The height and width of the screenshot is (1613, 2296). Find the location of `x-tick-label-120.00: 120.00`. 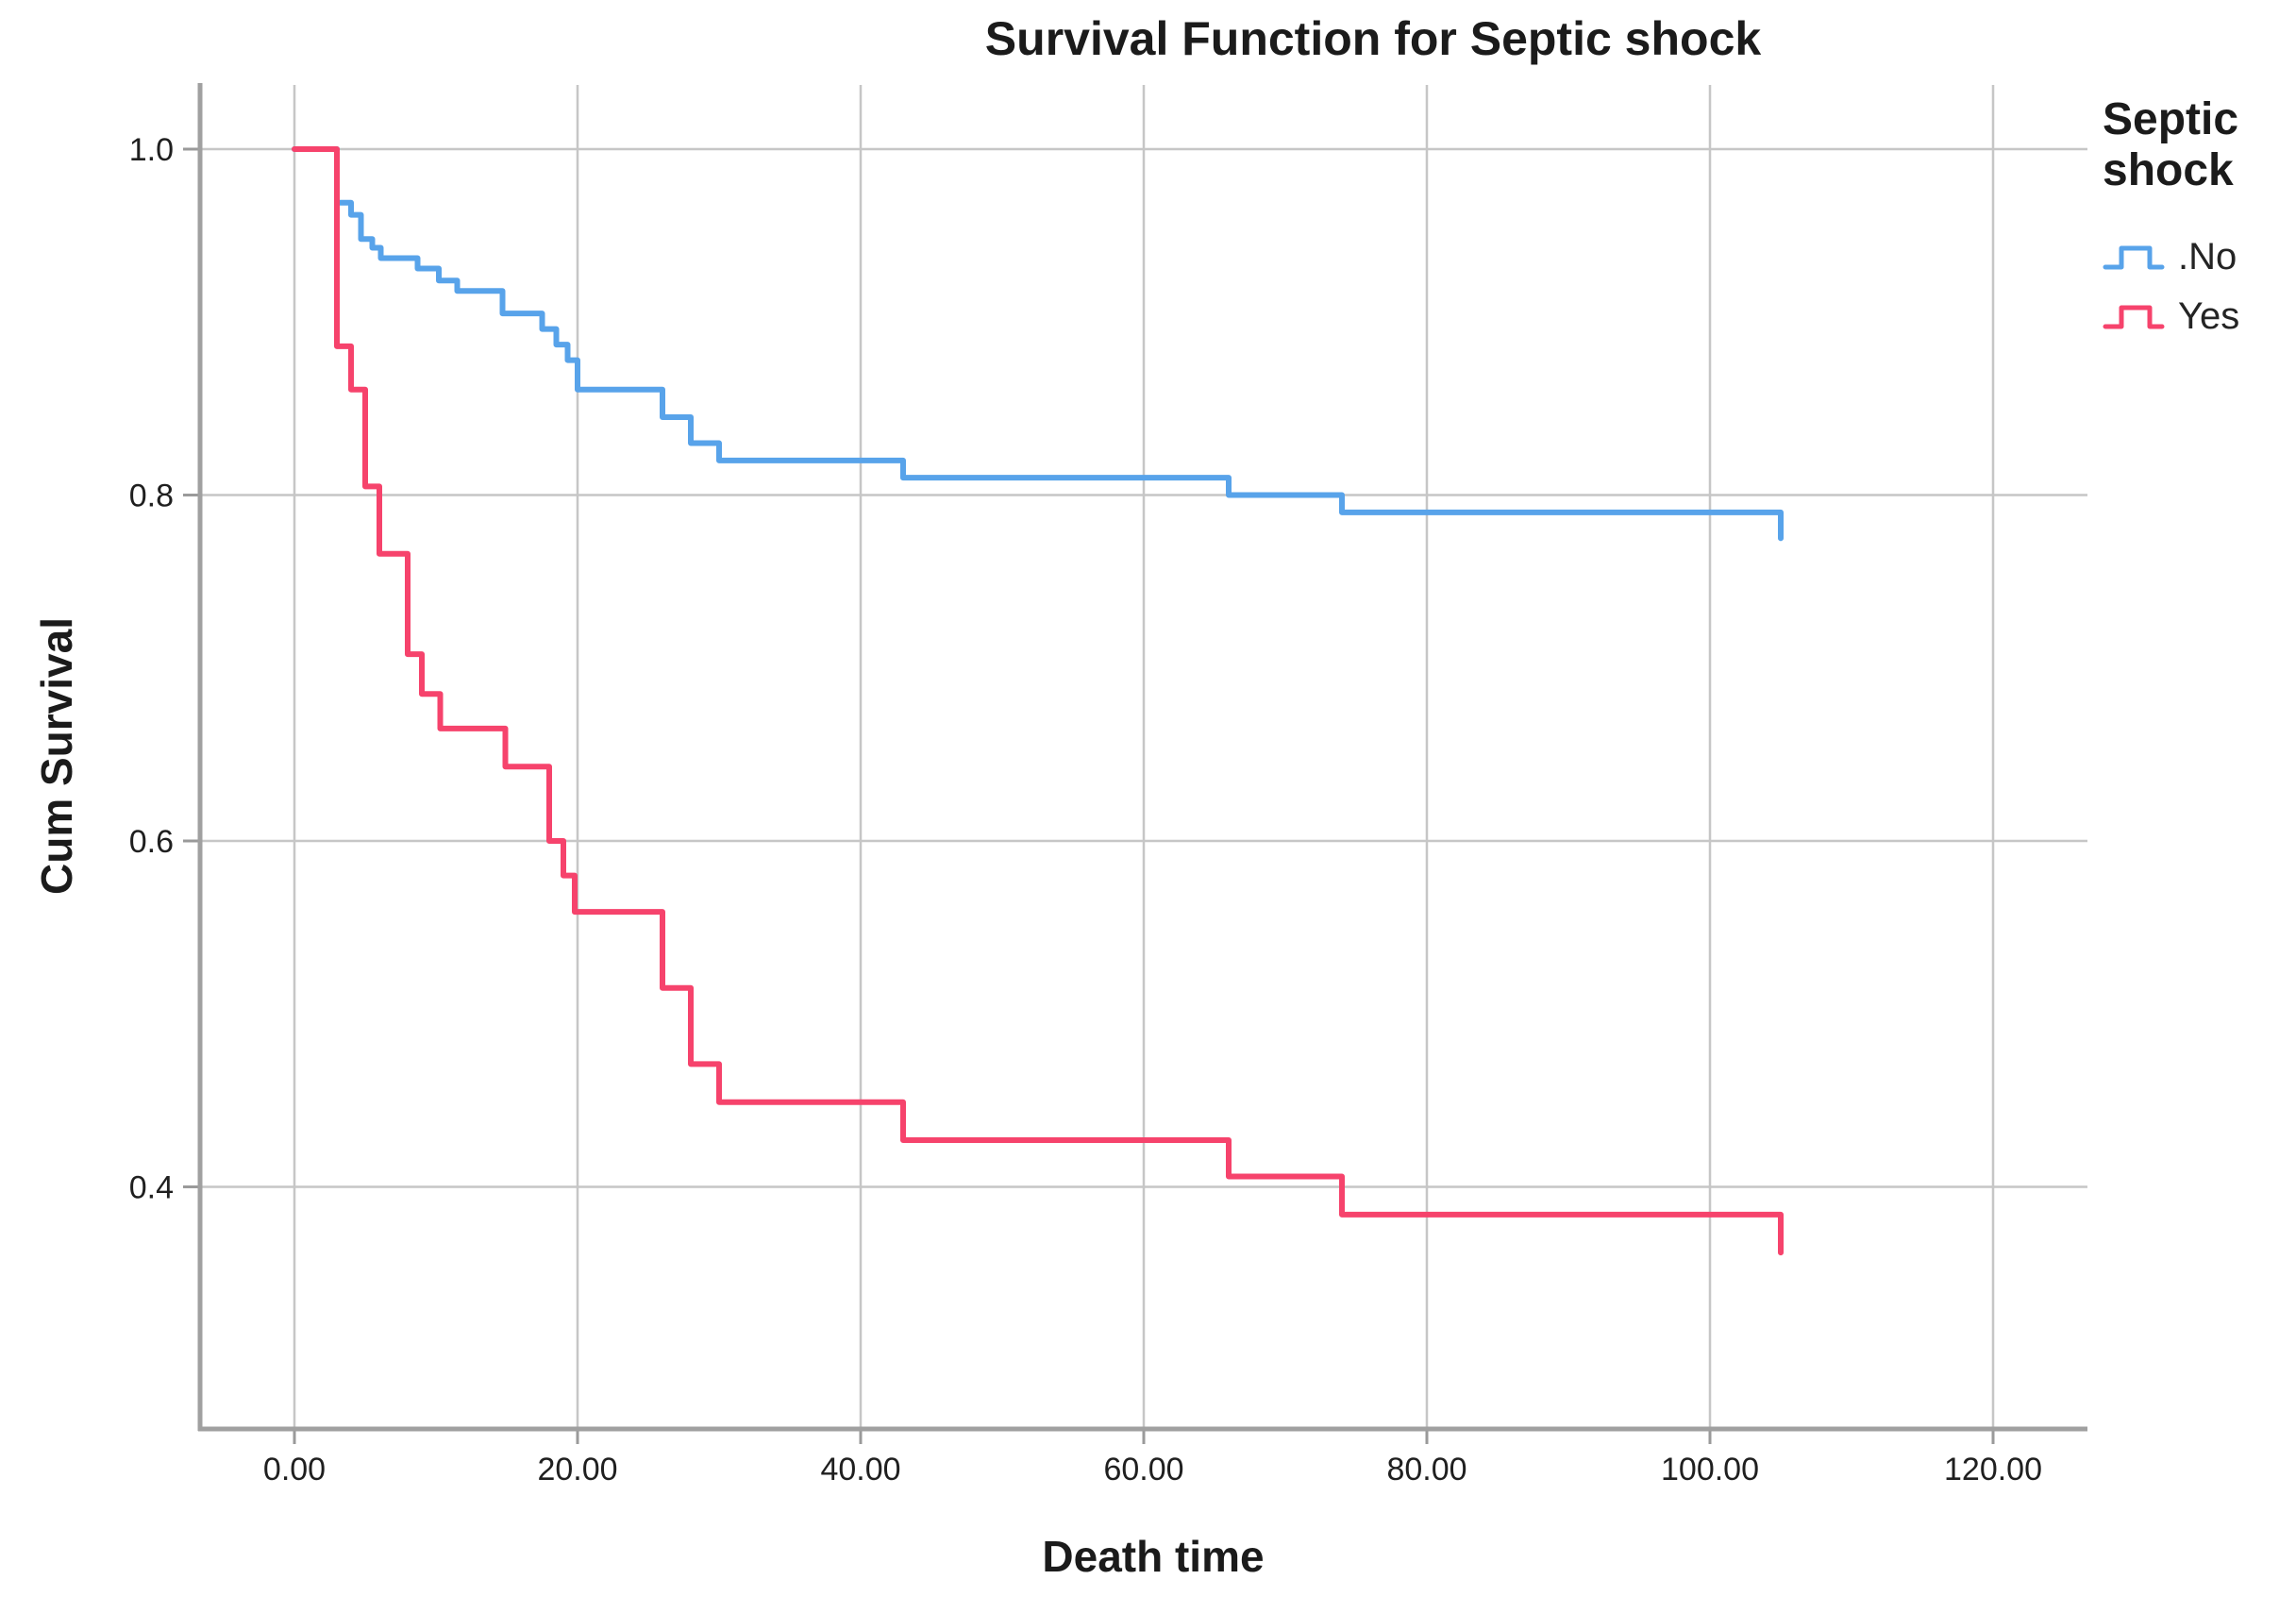

x-tick-label-120.00: 120.00 is located at coordinates (1993, 1469).